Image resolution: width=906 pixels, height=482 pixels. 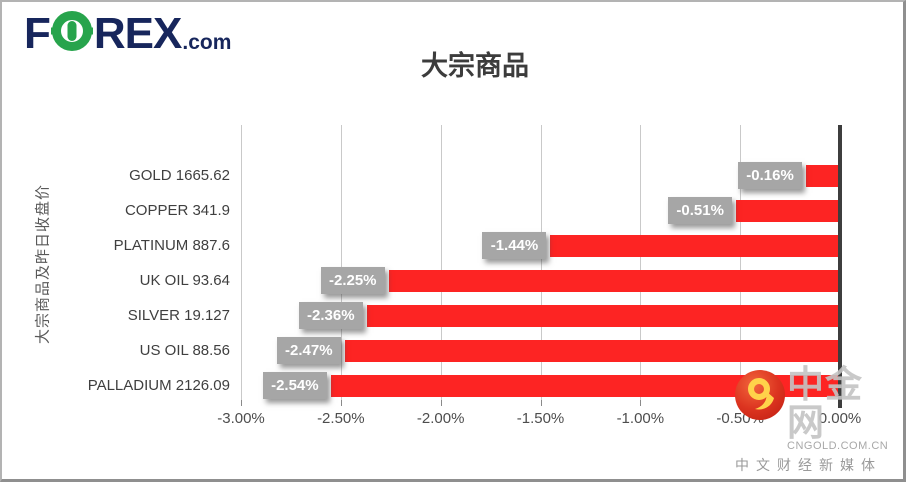 What do you see at coordinates (177, 210) in the screenshot?
I see `category-label: COPPER 341.9` at bounding box center [177, 210].